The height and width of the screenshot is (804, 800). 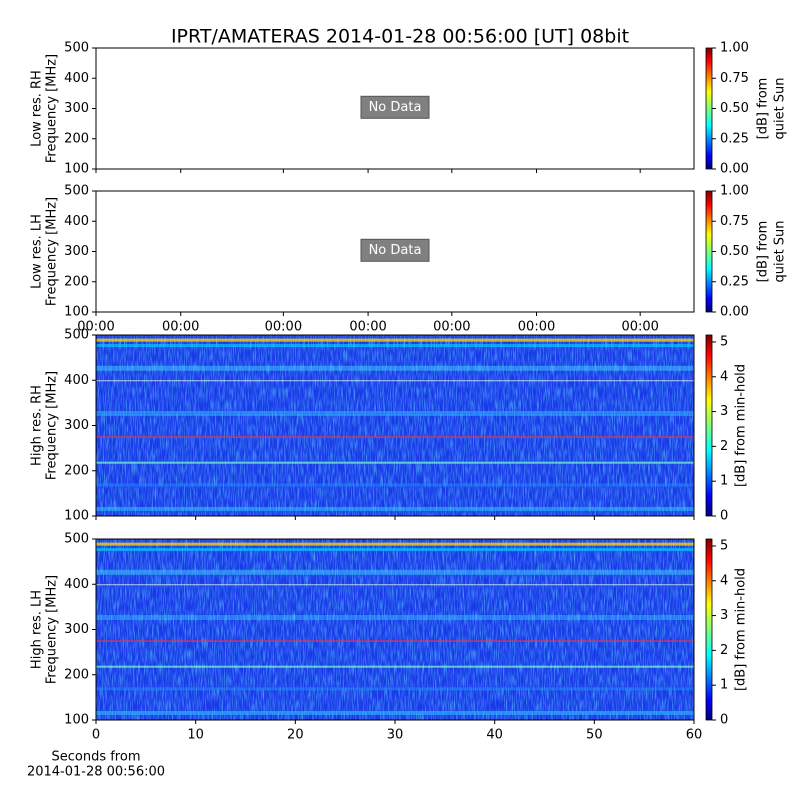 I want to click on y-axis-label: High res. RH, so click(x=37, y=425).